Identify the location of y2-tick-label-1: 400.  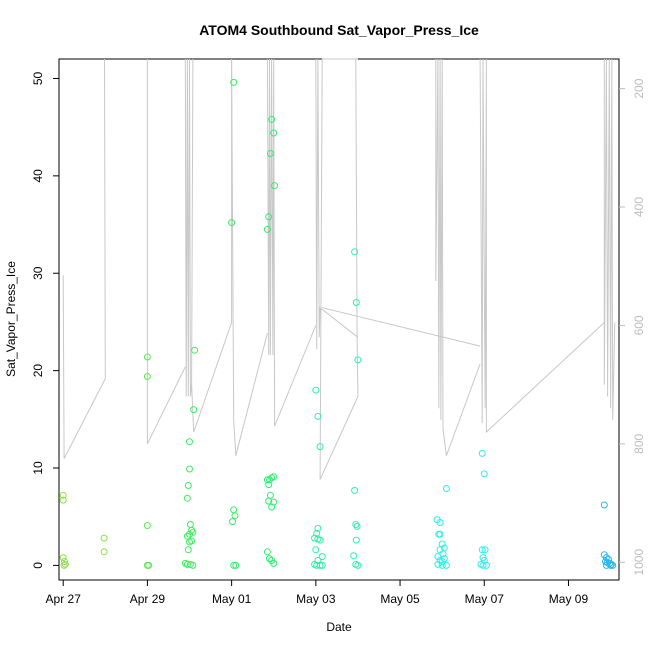
(639, 207).